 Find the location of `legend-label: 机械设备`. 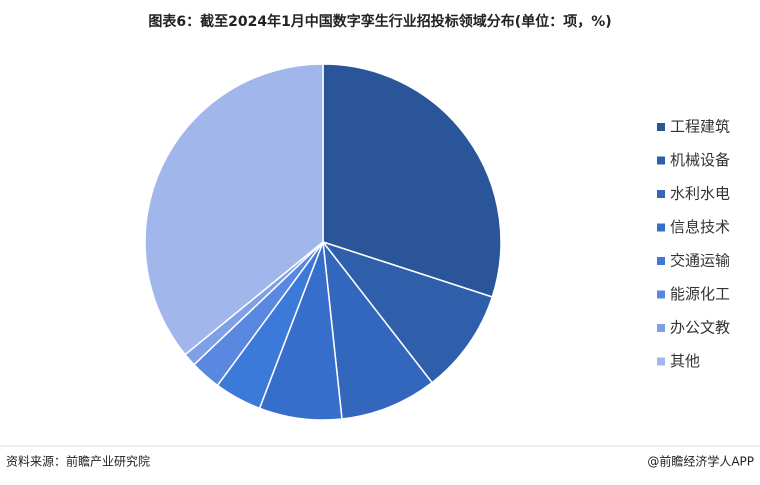

legend-label: 机械设备 is located at coordinates (700, 160).